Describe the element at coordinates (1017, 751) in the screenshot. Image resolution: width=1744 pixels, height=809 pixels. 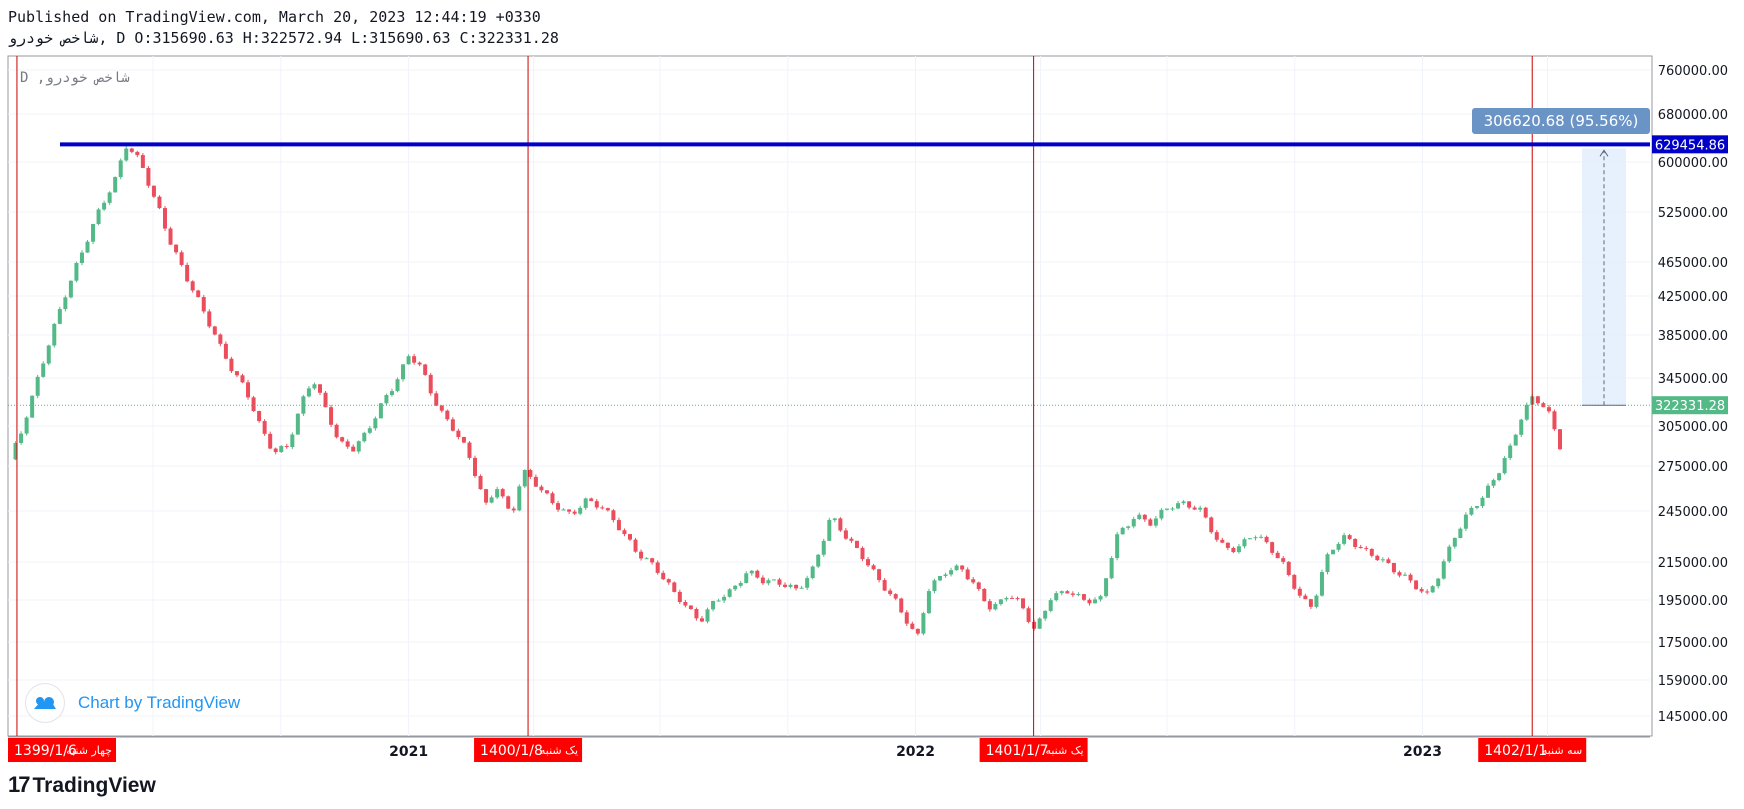
I see `event-date-label: 1401/1/7` at that location.